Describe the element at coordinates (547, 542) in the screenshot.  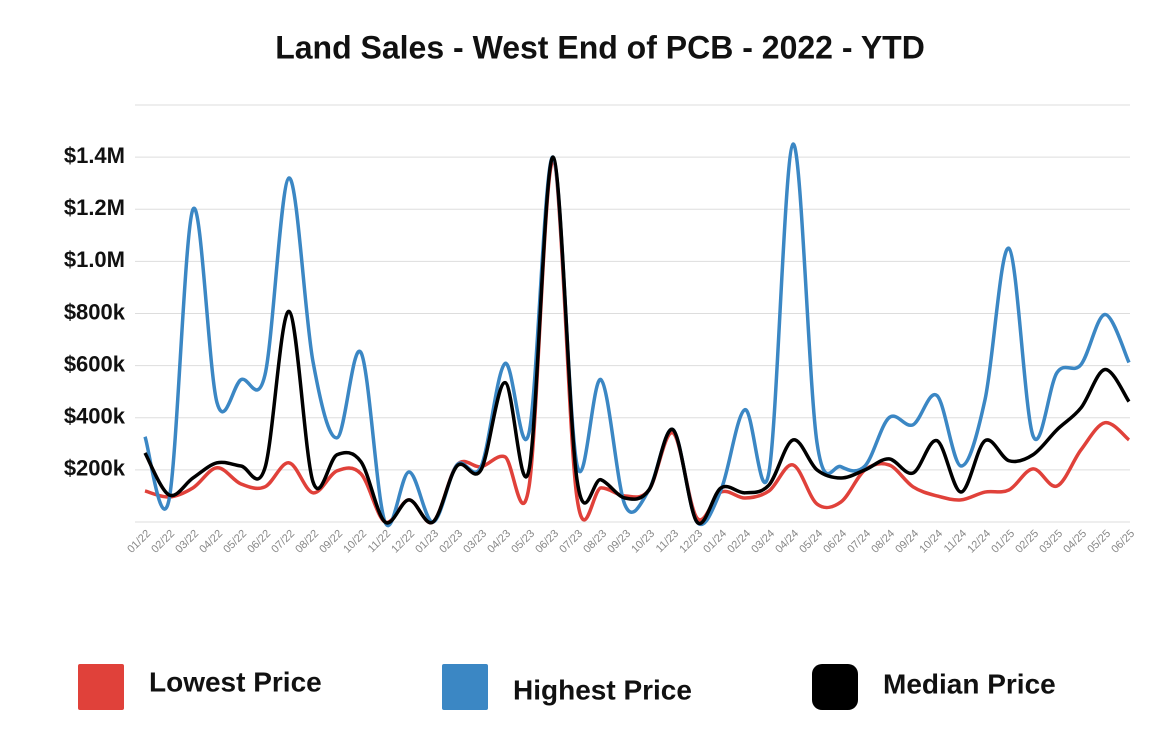
I see `x-tick-label: 06/23` at that location.